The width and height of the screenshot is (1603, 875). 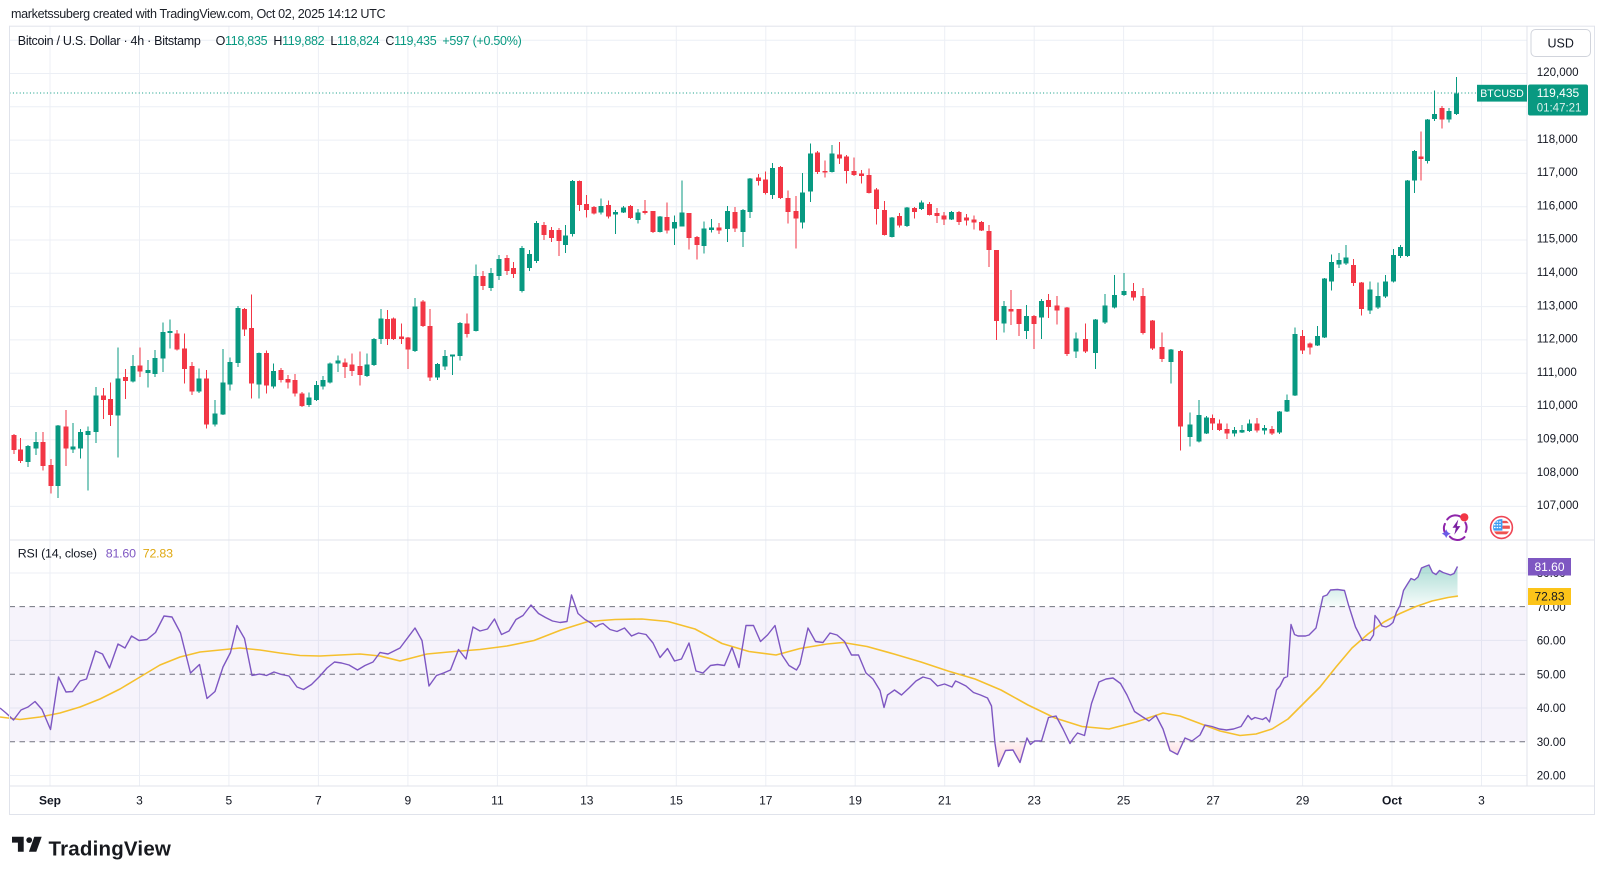 I want to click on svg-text: 30.00, so click(x=1551, y=742).